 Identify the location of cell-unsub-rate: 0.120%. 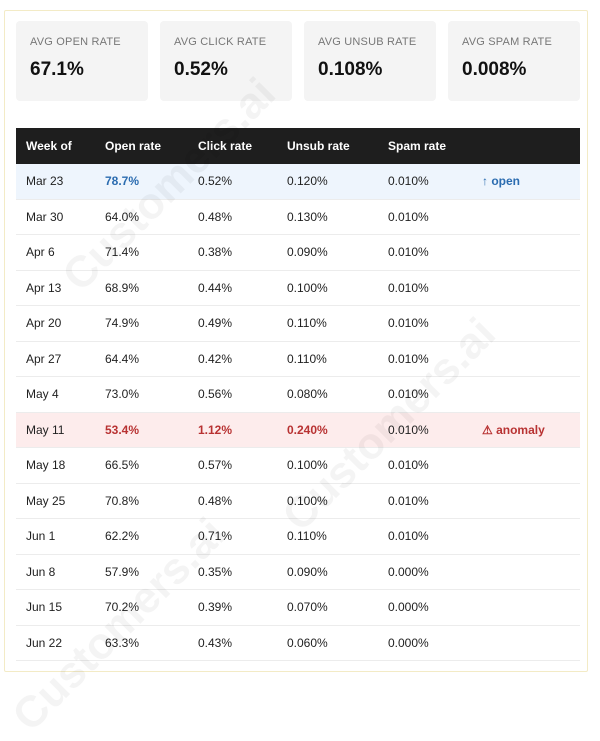
(307, 181).